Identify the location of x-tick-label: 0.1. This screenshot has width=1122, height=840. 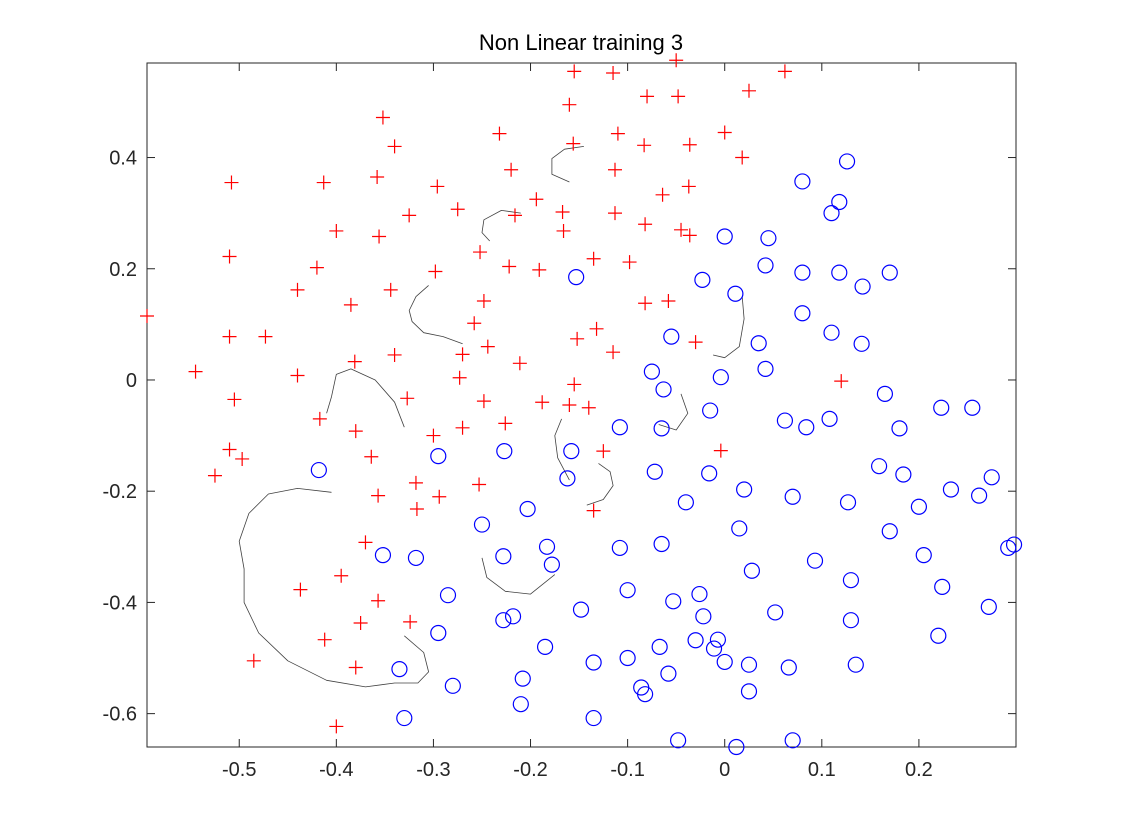
(822, 770).